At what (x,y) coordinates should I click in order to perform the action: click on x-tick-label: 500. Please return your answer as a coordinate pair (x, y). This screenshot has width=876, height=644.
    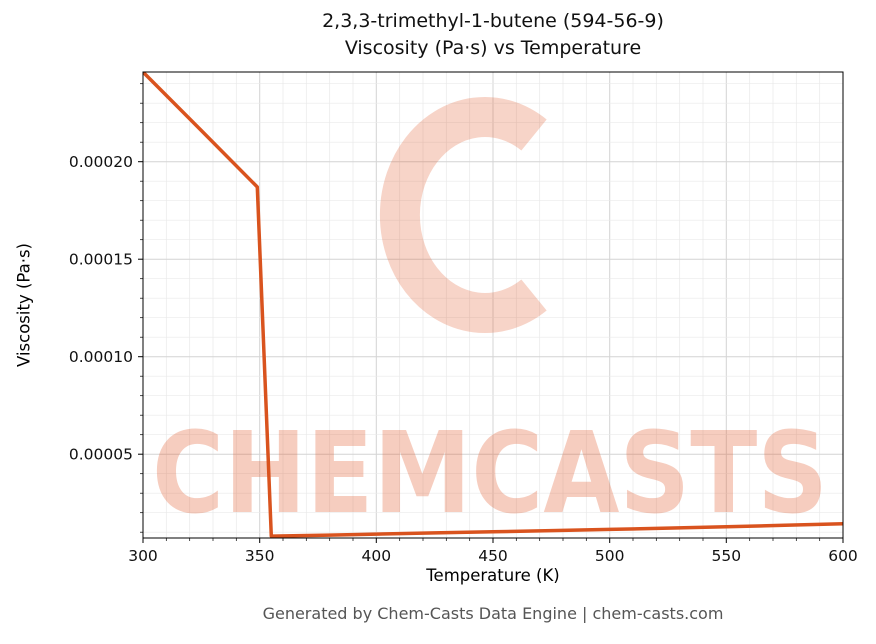
    Looking at the image, I should click on (610, 556).